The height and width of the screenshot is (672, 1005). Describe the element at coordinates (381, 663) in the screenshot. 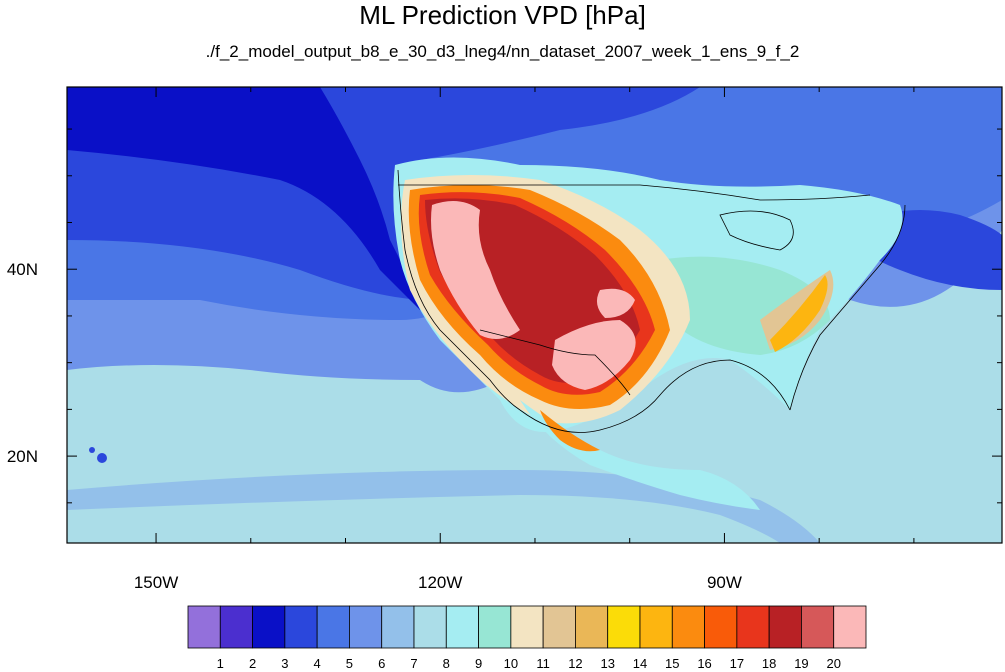

I see `colorbar-label: 6` at that location.